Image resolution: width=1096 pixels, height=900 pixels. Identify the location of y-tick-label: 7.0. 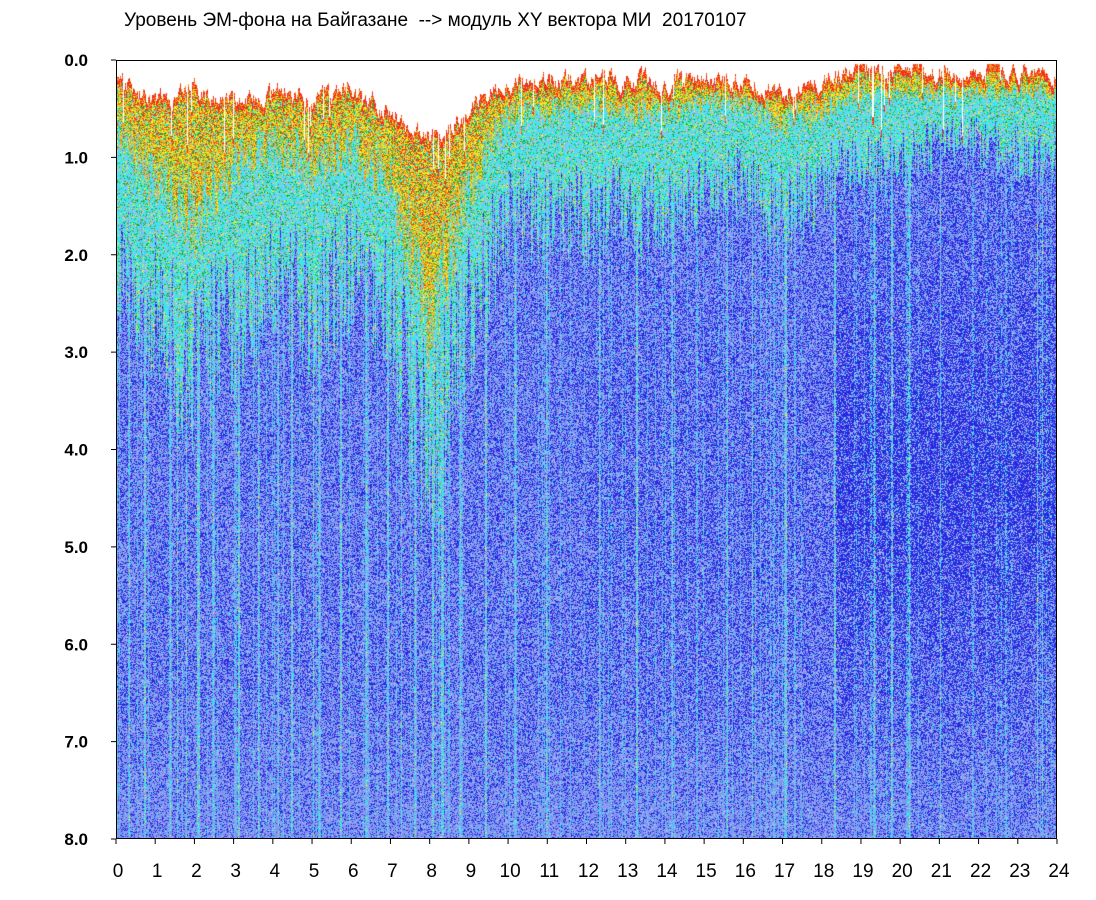
(76, 742).